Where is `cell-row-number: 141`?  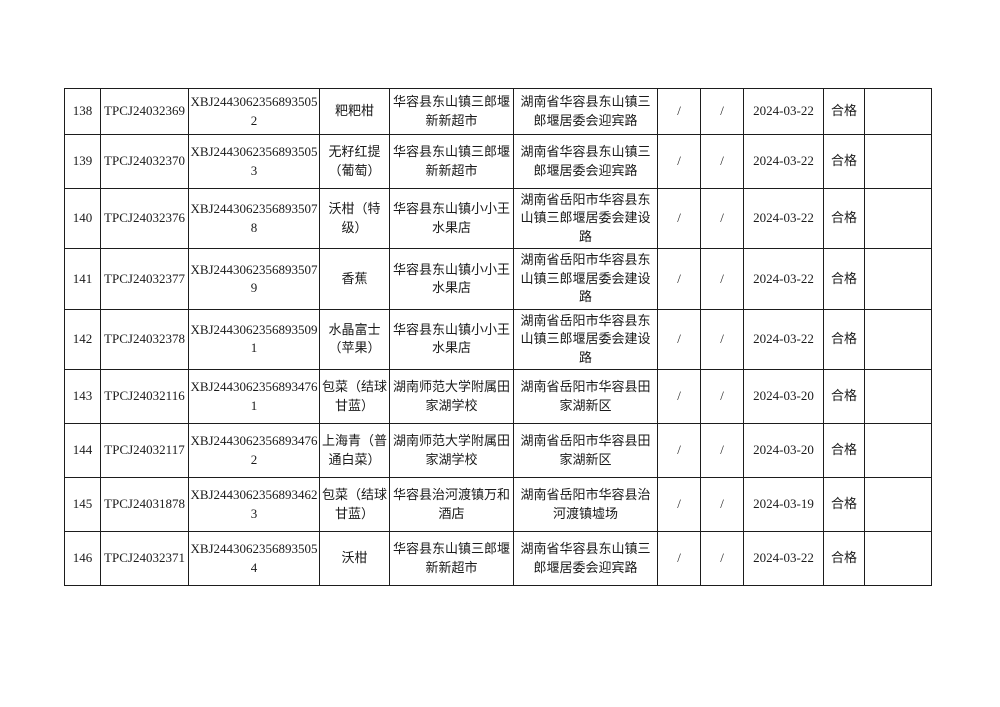
cell-row-number: 141 is located at coordinates (82, 279).